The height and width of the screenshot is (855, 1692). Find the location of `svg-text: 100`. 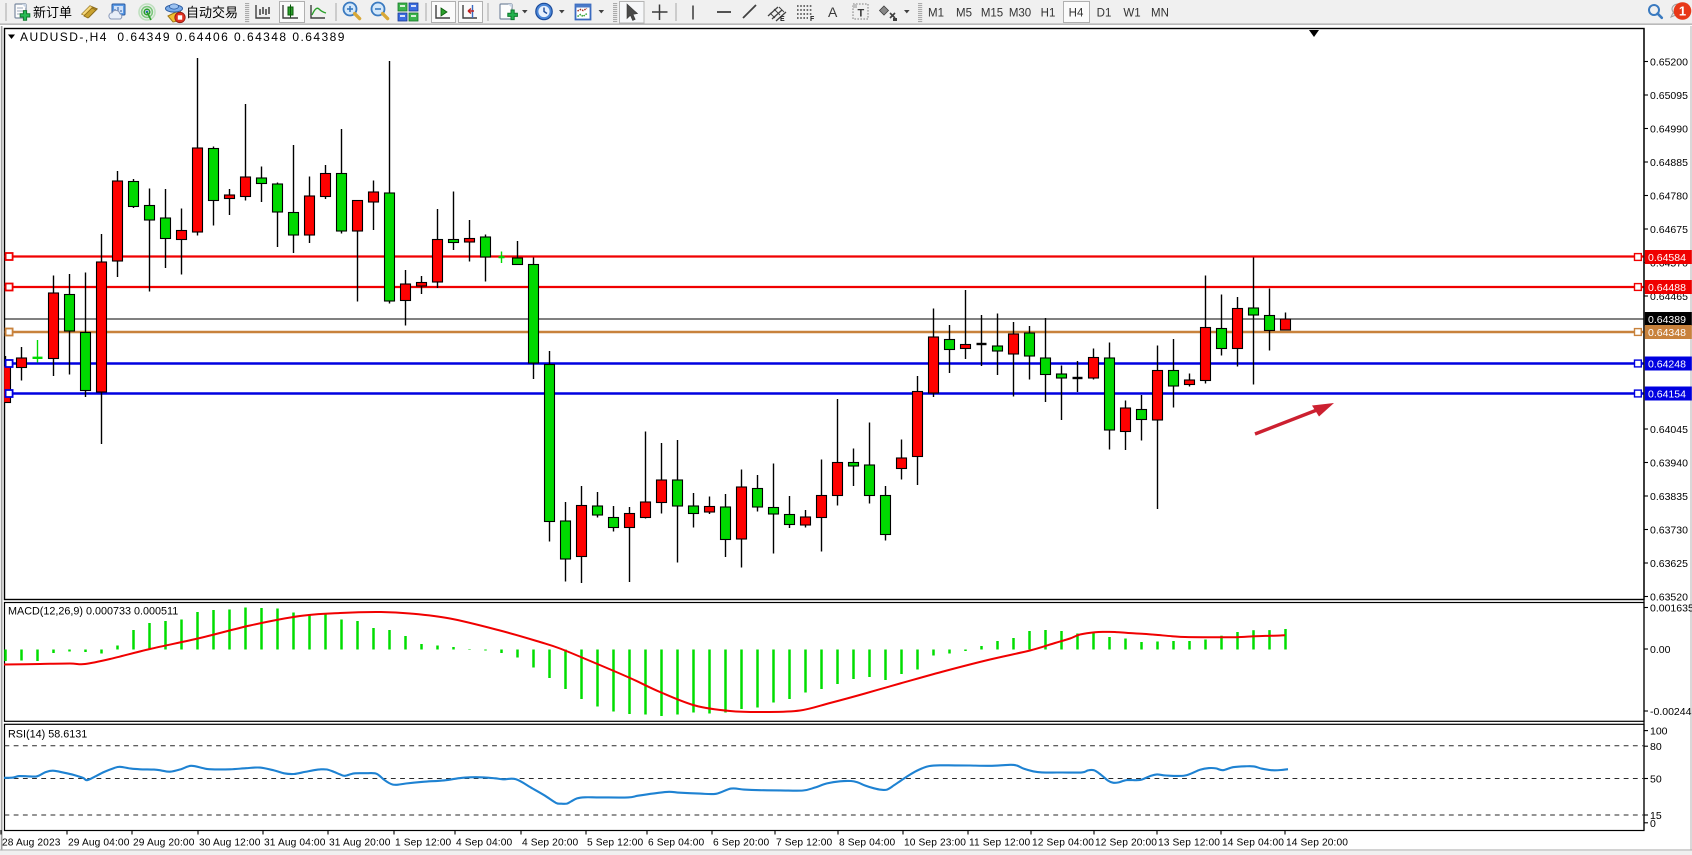

svg-text: 100 is located at coordinates (1659, 732).